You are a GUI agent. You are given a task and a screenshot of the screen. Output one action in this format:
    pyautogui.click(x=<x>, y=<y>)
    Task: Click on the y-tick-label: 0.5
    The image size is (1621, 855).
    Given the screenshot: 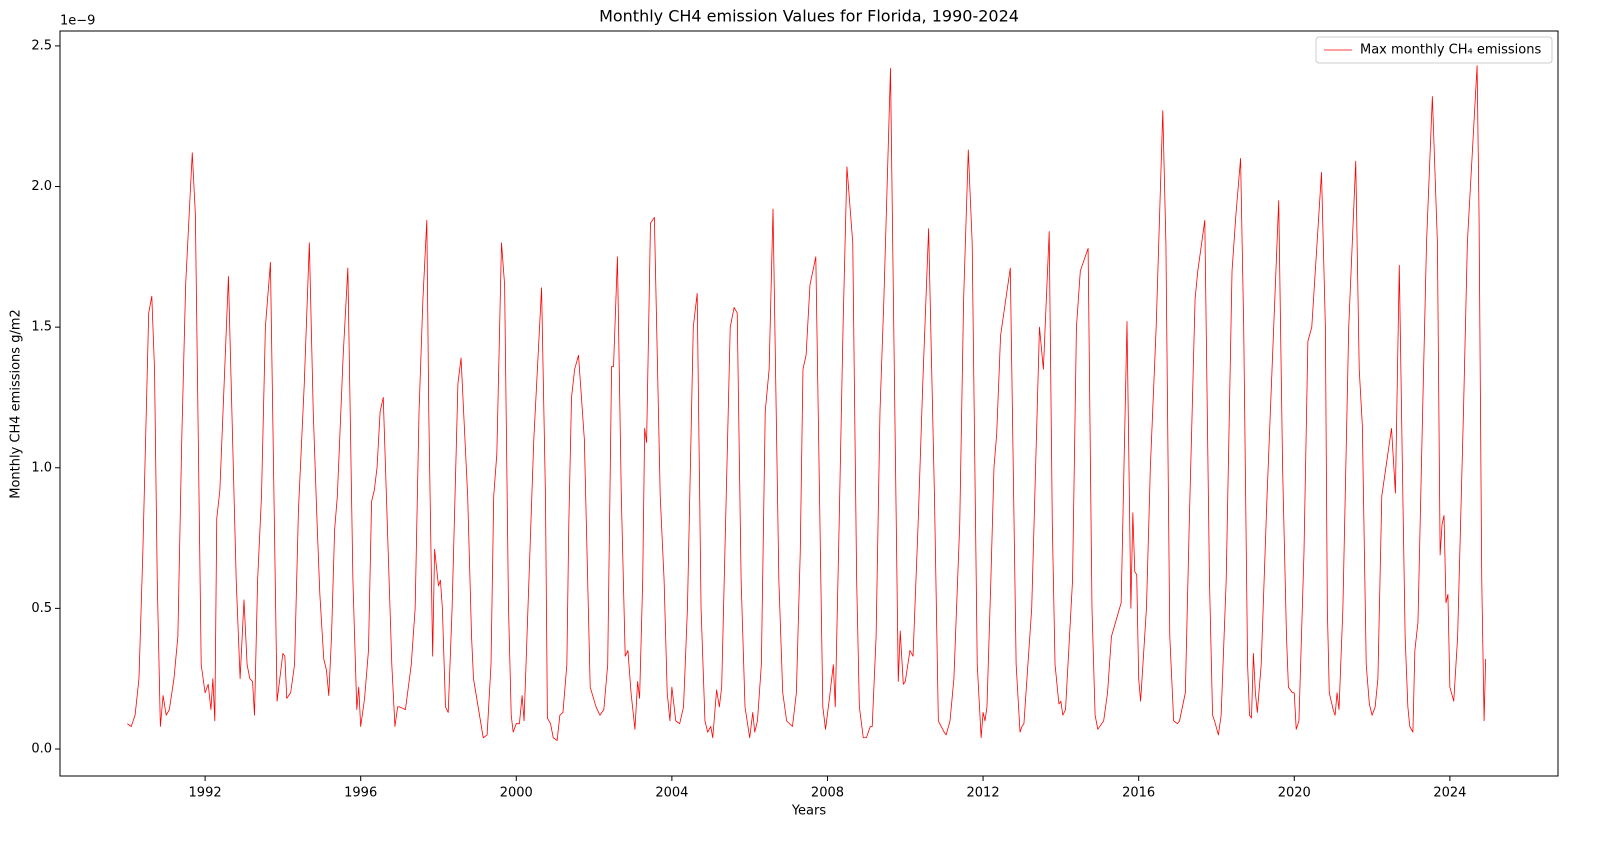 What is the action you would take?
    pyautogui.click(x=41, y=608)
    